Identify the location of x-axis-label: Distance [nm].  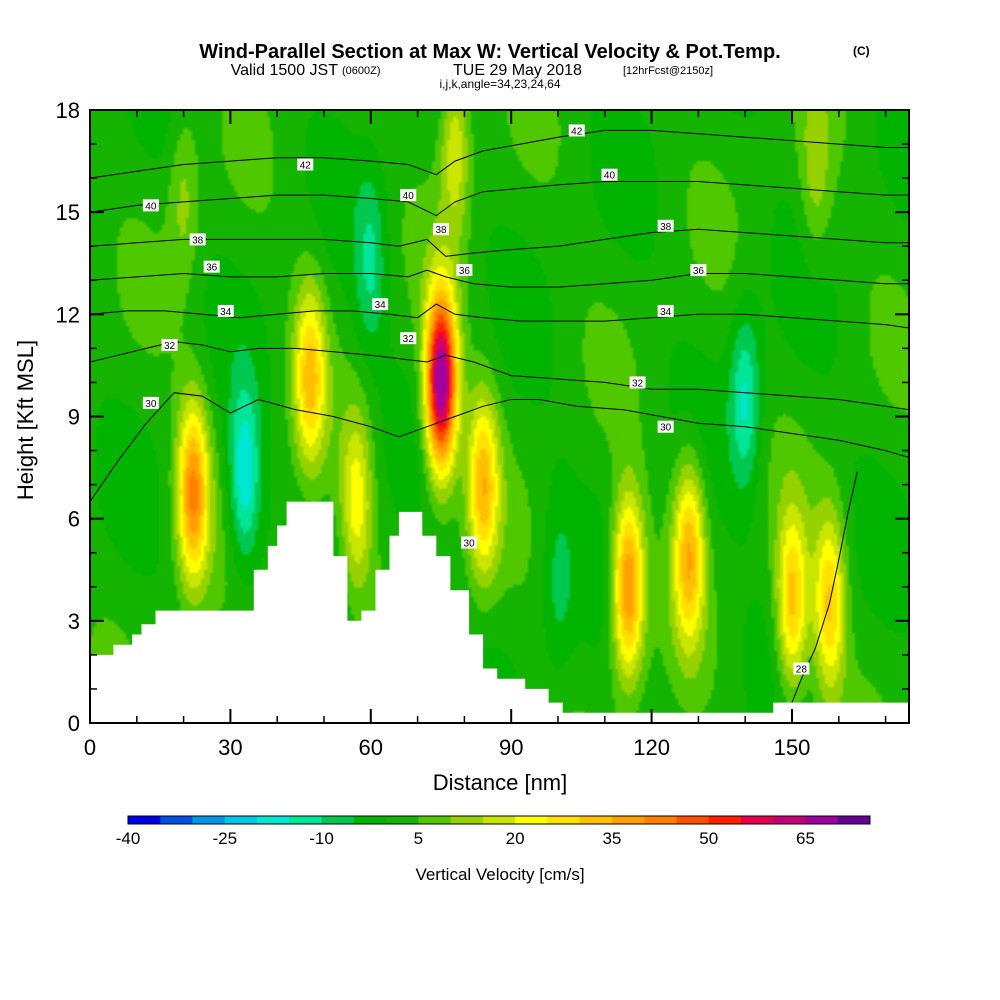
(500, 782).